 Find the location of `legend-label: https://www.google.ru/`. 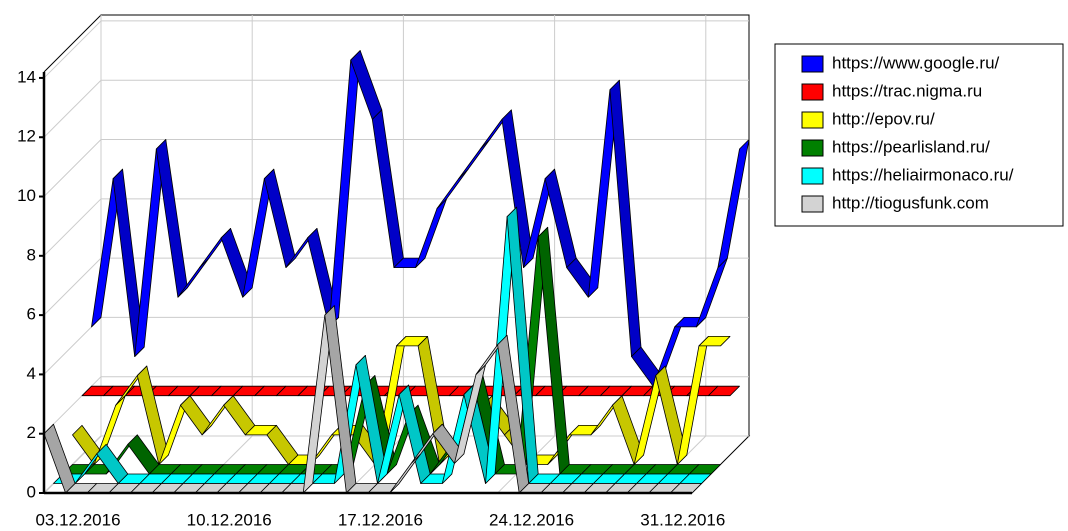

legend-label: https://www.google.ru/ is located at coordinates (916, 62).